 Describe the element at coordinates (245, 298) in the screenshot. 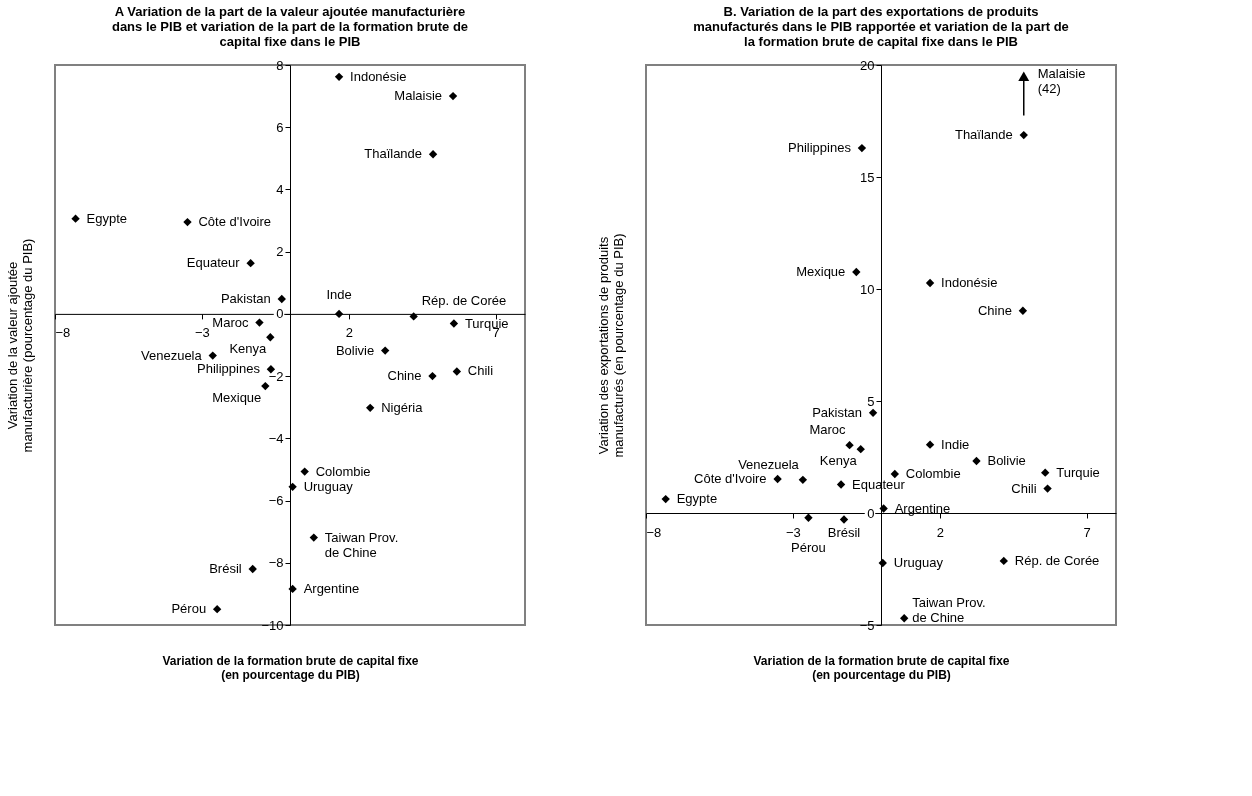

I see `annotation: Pakistan` at that location.